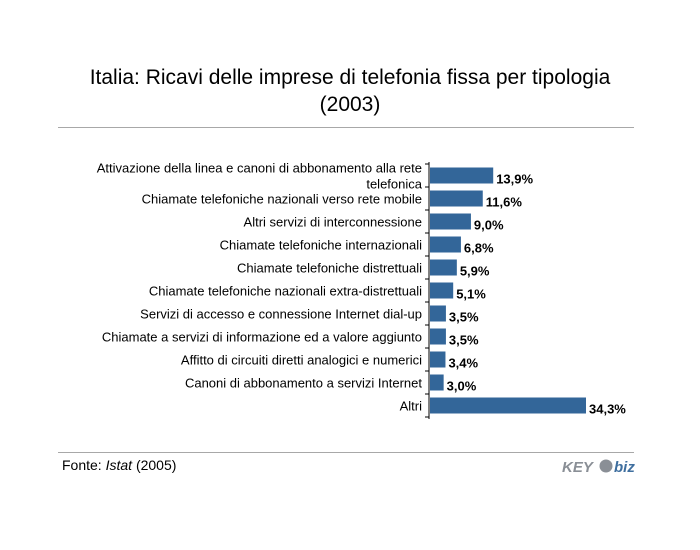 The width and height of the screenshot is (700, 550). Describe the element at coordinates (346, 452) in the screenshot. I see `bottom-divider` at that location.